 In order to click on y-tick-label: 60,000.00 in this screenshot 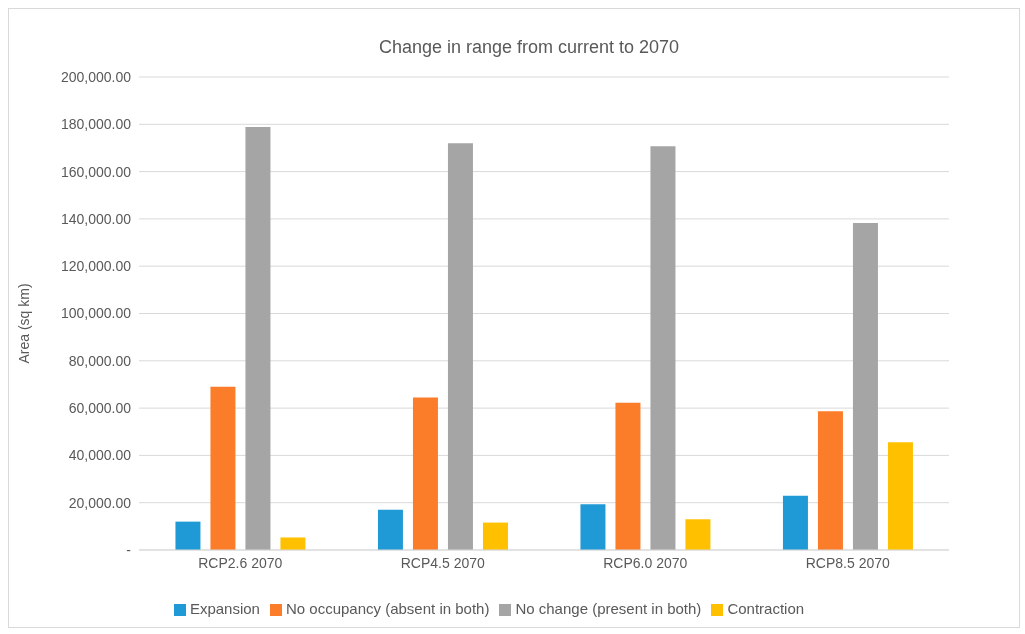, I will do `click(100, 408)`.